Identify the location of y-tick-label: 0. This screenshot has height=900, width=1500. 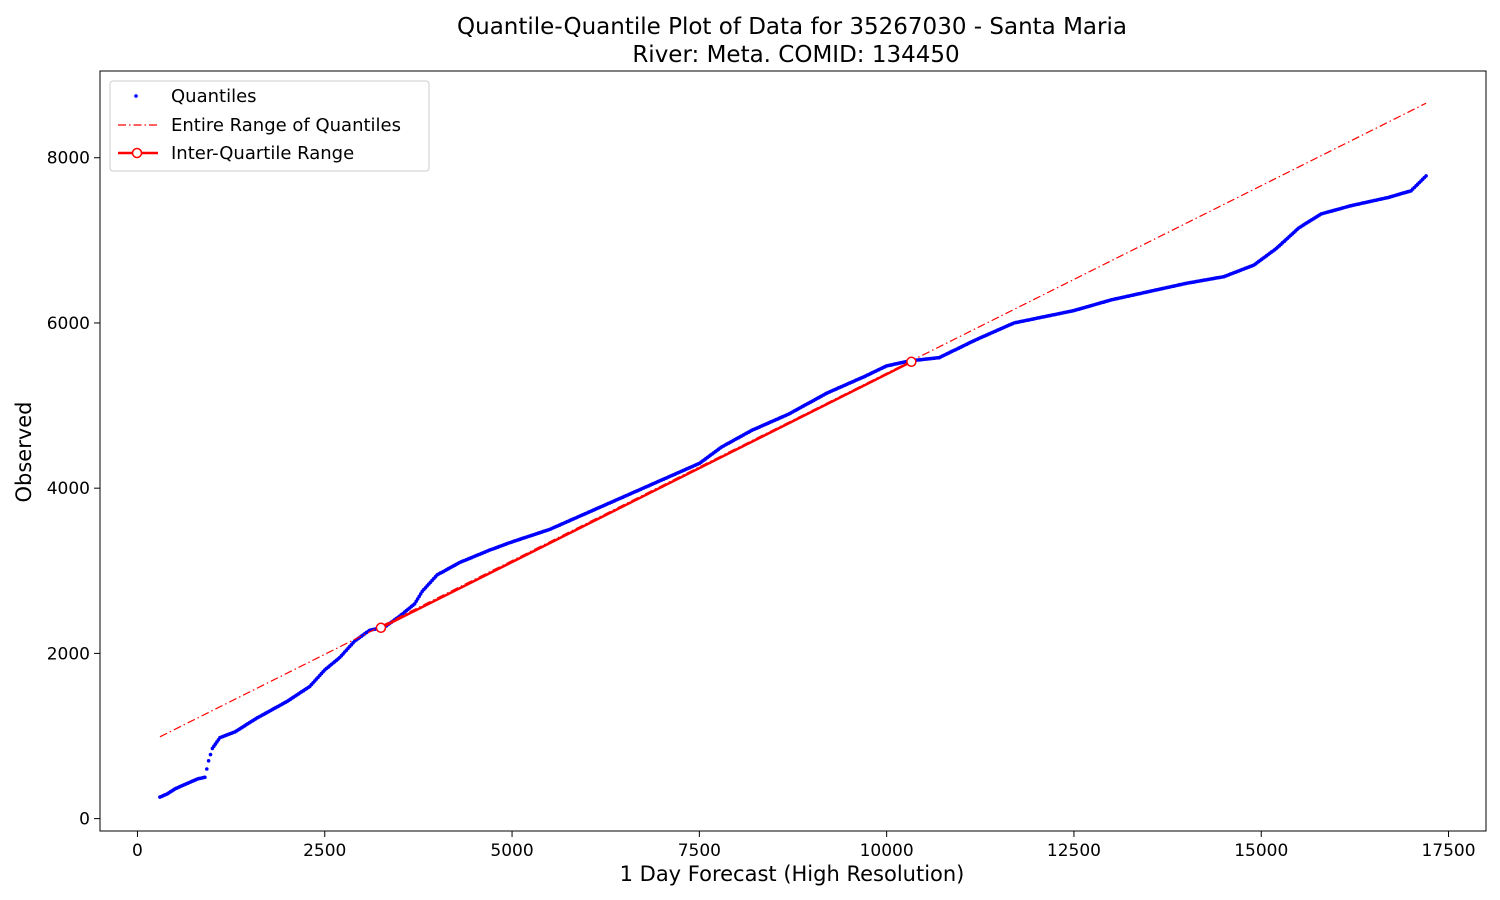
(84, 820).